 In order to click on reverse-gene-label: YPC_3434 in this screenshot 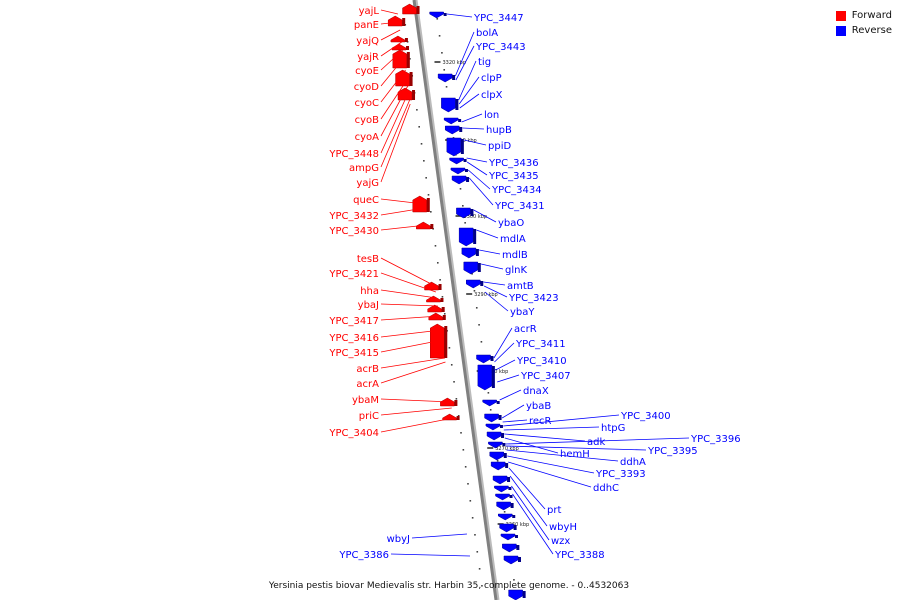, I will do `click(516, 190)`.